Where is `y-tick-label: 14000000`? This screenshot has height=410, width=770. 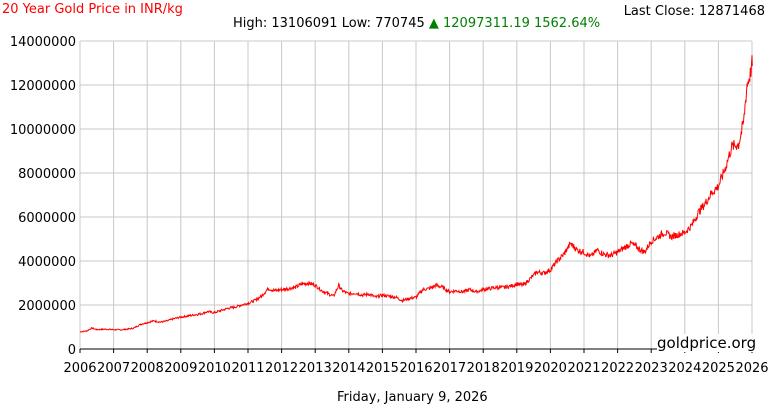 y-tick-label: 14000000 is located at coordinates (43, 42).